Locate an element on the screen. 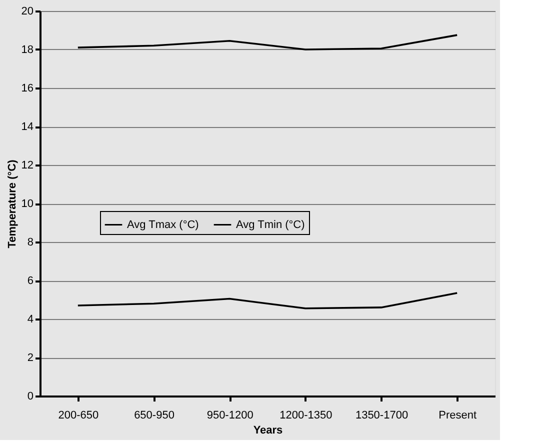 This screenshot has height=446, width=552. legend-label: Avg Tmax (°C) is located at coordinates (163, 224).